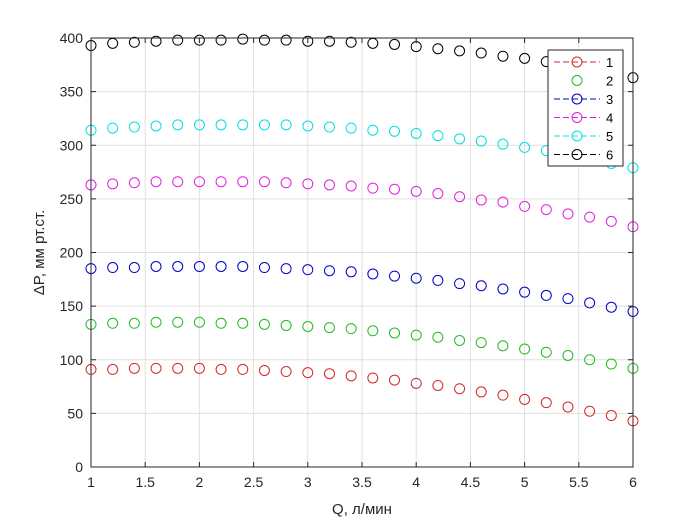  I want to click on x-tick-label: 4.5, so click(471, 482).